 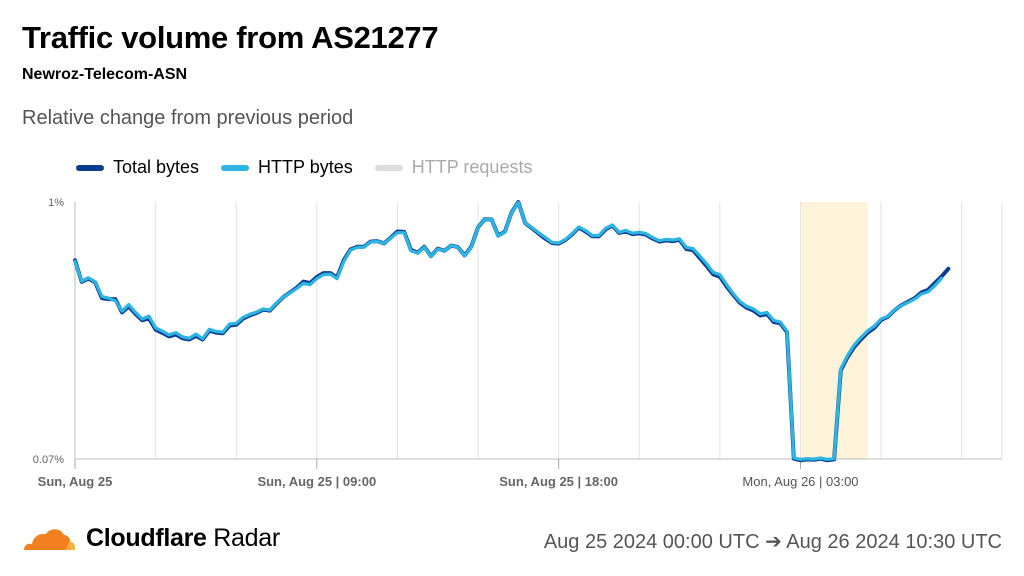 I want to click on cloudflare-radar-logo: Cloudflare Radar, so click(x=150, y=538).